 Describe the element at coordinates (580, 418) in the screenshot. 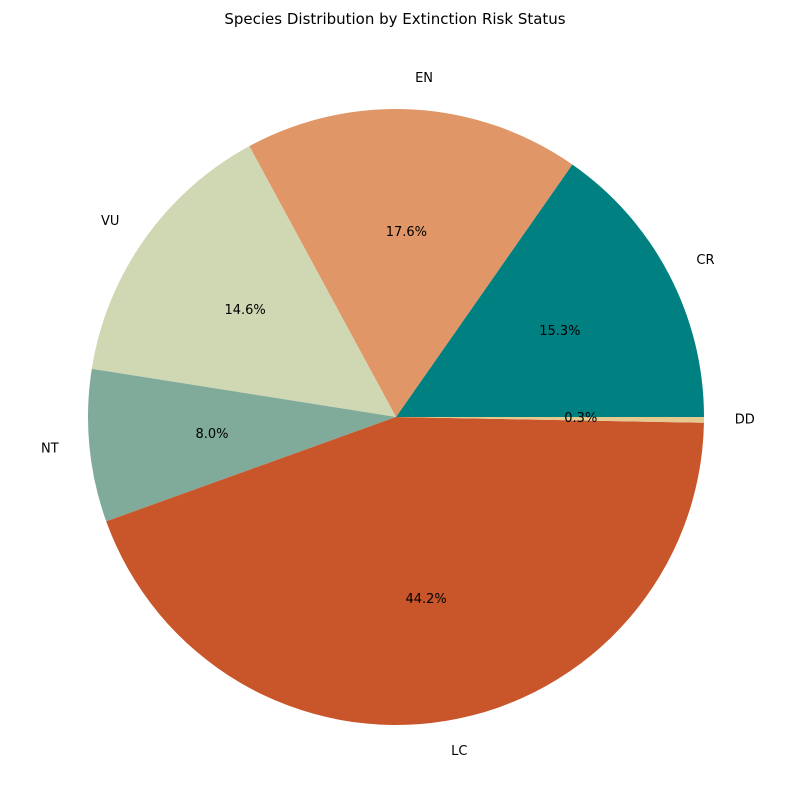

I see `slice-percent-dd: 0.3%` at that location.